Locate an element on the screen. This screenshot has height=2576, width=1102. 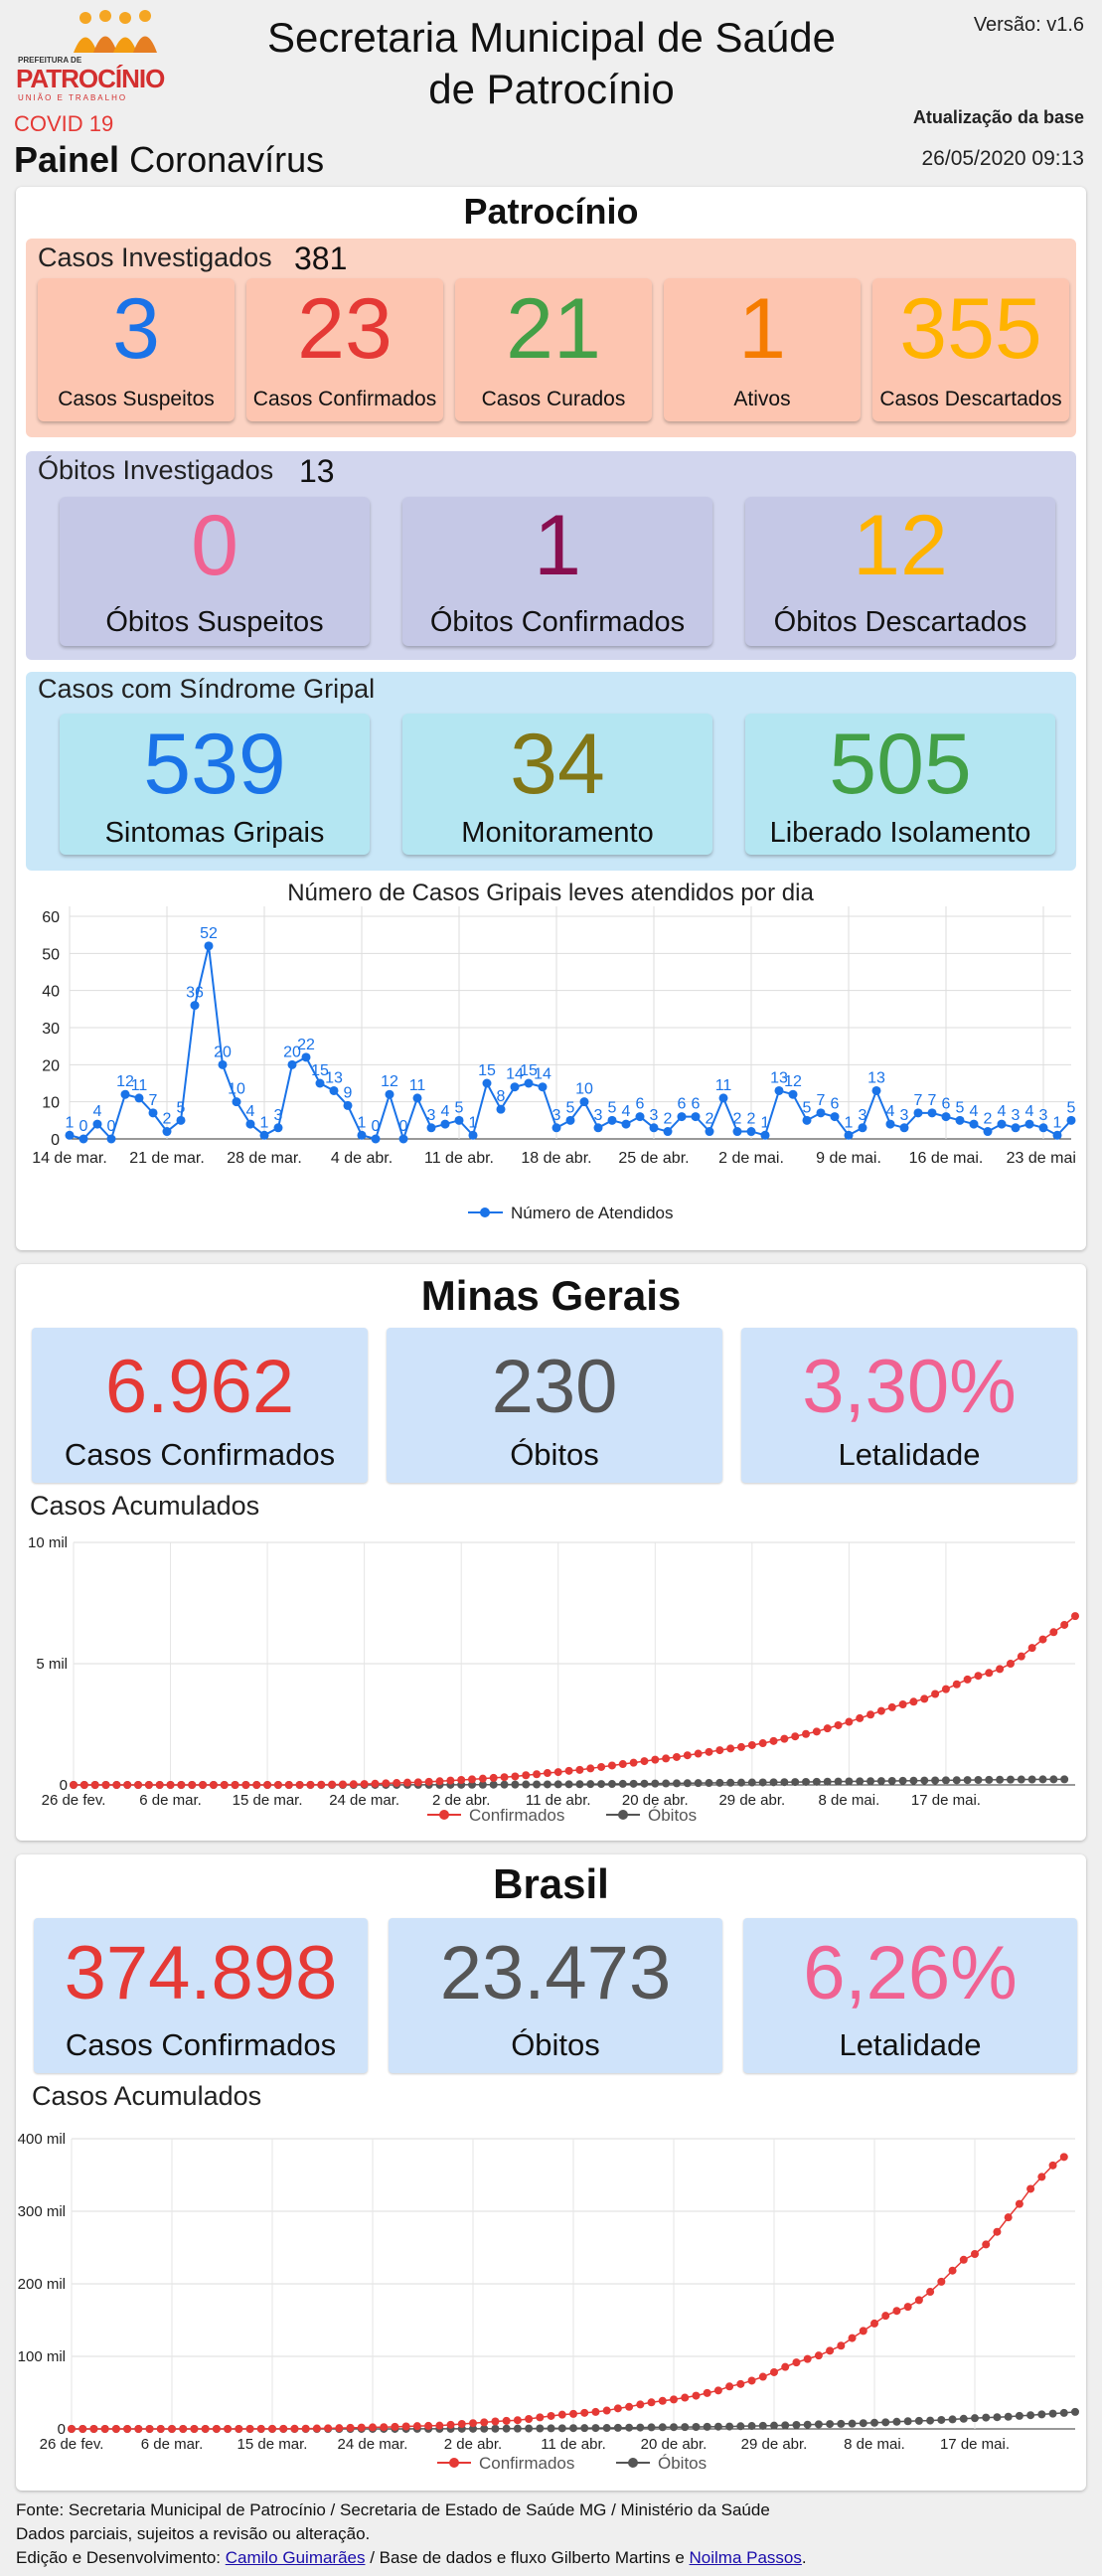
x-tick-label: 21 de mar. is located at coordinates (167, 1158).